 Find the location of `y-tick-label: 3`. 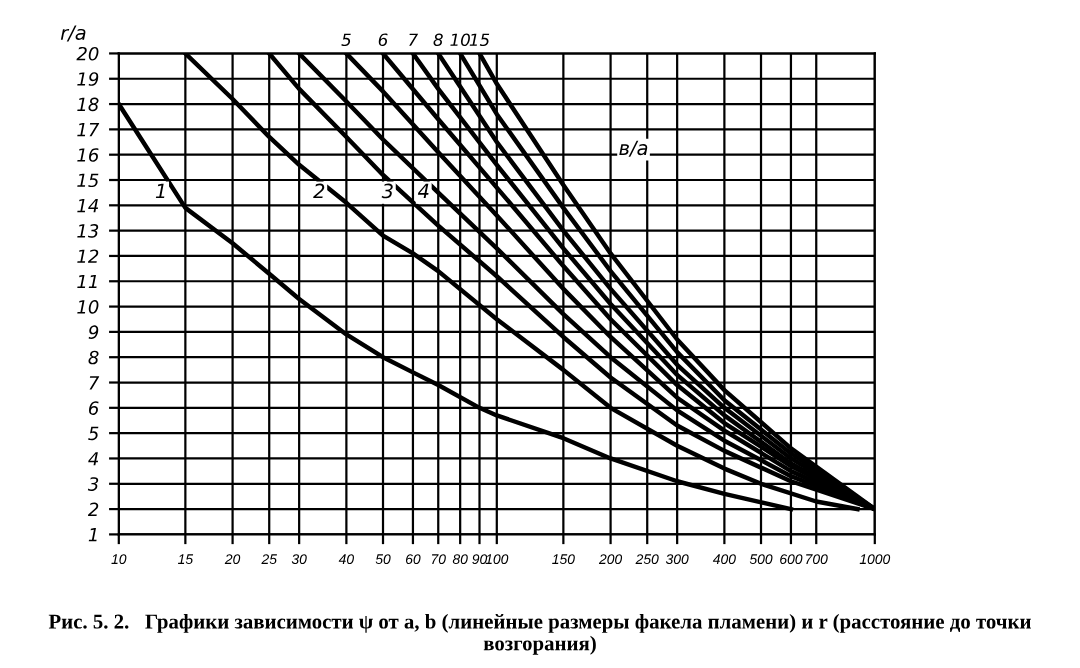

y-tick-label: 3 is located at coordinates (93, 484).